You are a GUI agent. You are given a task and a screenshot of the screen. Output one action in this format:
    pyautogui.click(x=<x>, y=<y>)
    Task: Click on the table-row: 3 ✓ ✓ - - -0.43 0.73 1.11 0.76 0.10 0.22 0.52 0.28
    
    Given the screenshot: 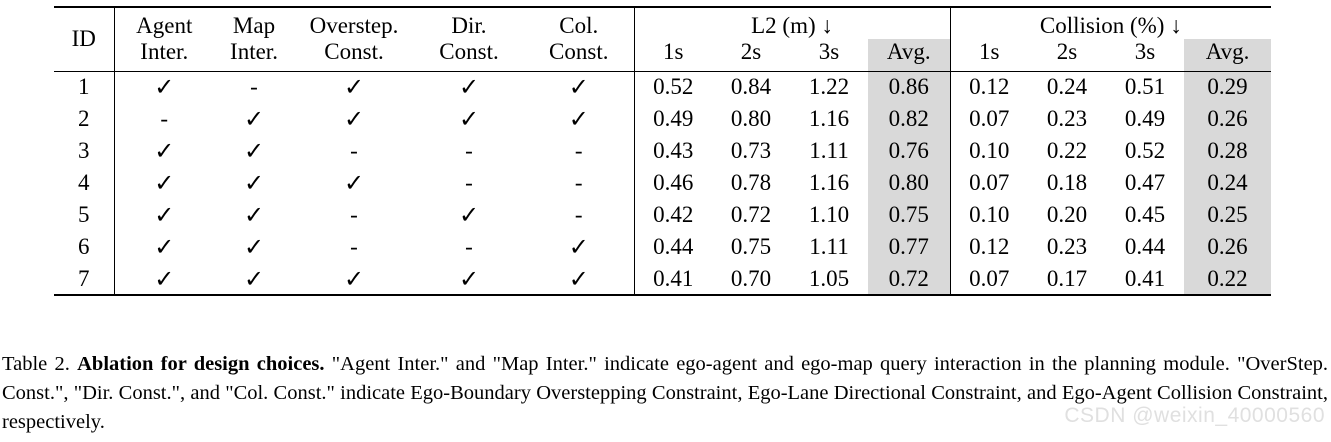 What is the action you would take?
    pyautogui.click(x=663, y=151)
    